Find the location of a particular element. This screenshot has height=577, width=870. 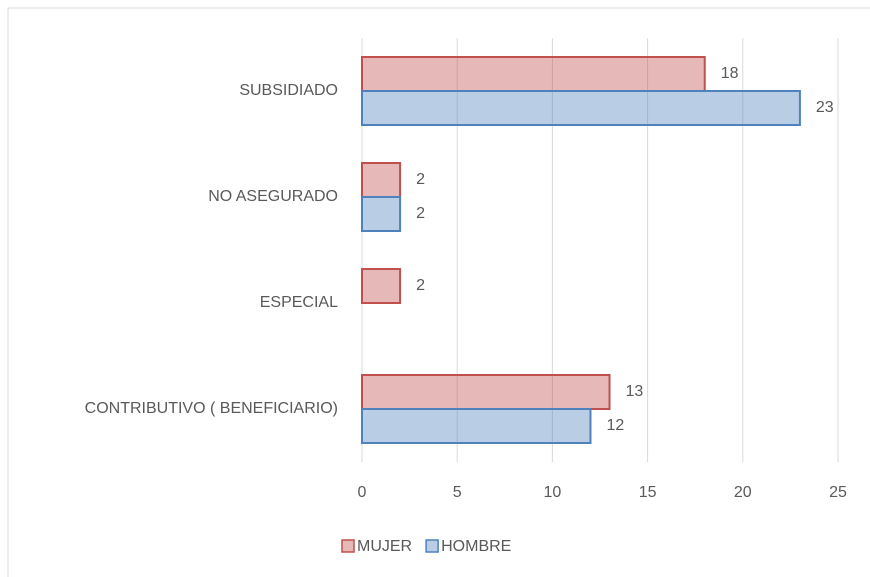

legend-label: HOMBRE is located at coordinates (476, 546).